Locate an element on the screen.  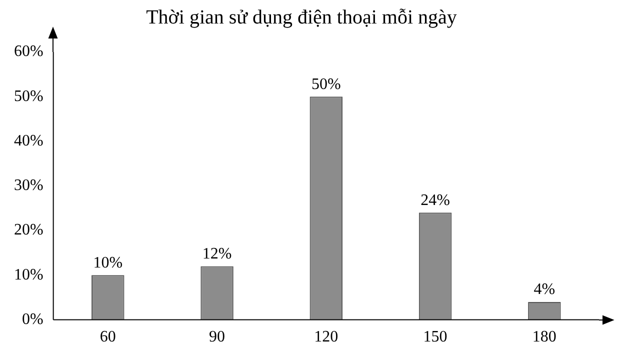
x-tick-label: 180 is located at coordinates (544, 337).